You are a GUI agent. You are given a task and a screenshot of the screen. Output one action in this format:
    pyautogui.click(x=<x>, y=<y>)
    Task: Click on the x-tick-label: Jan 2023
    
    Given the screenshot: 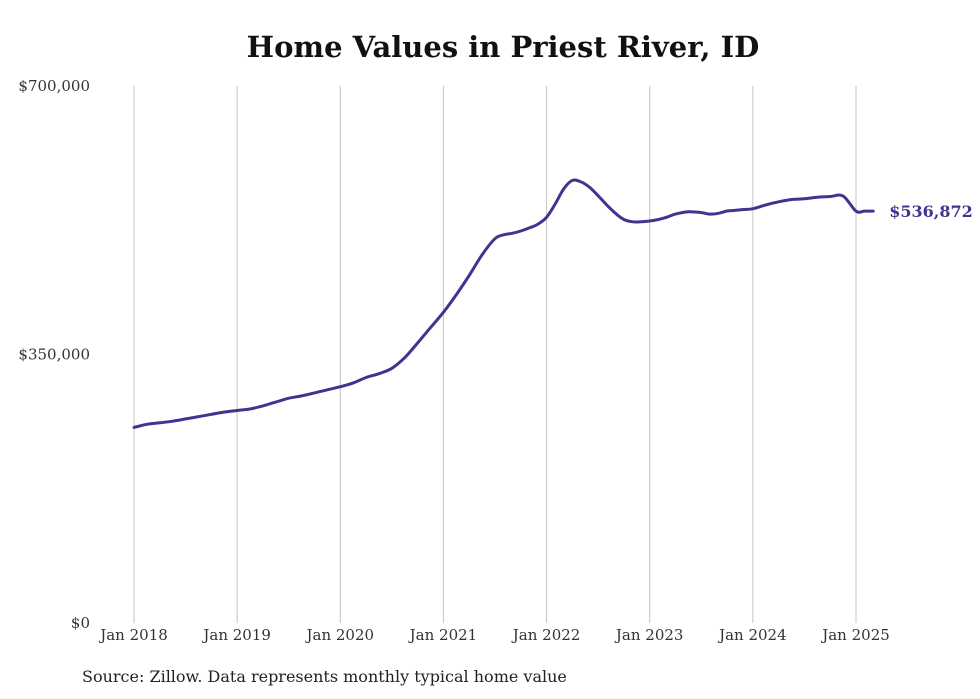 What is the action you would take?
    pyautogui.click(x=649, y=635)
    